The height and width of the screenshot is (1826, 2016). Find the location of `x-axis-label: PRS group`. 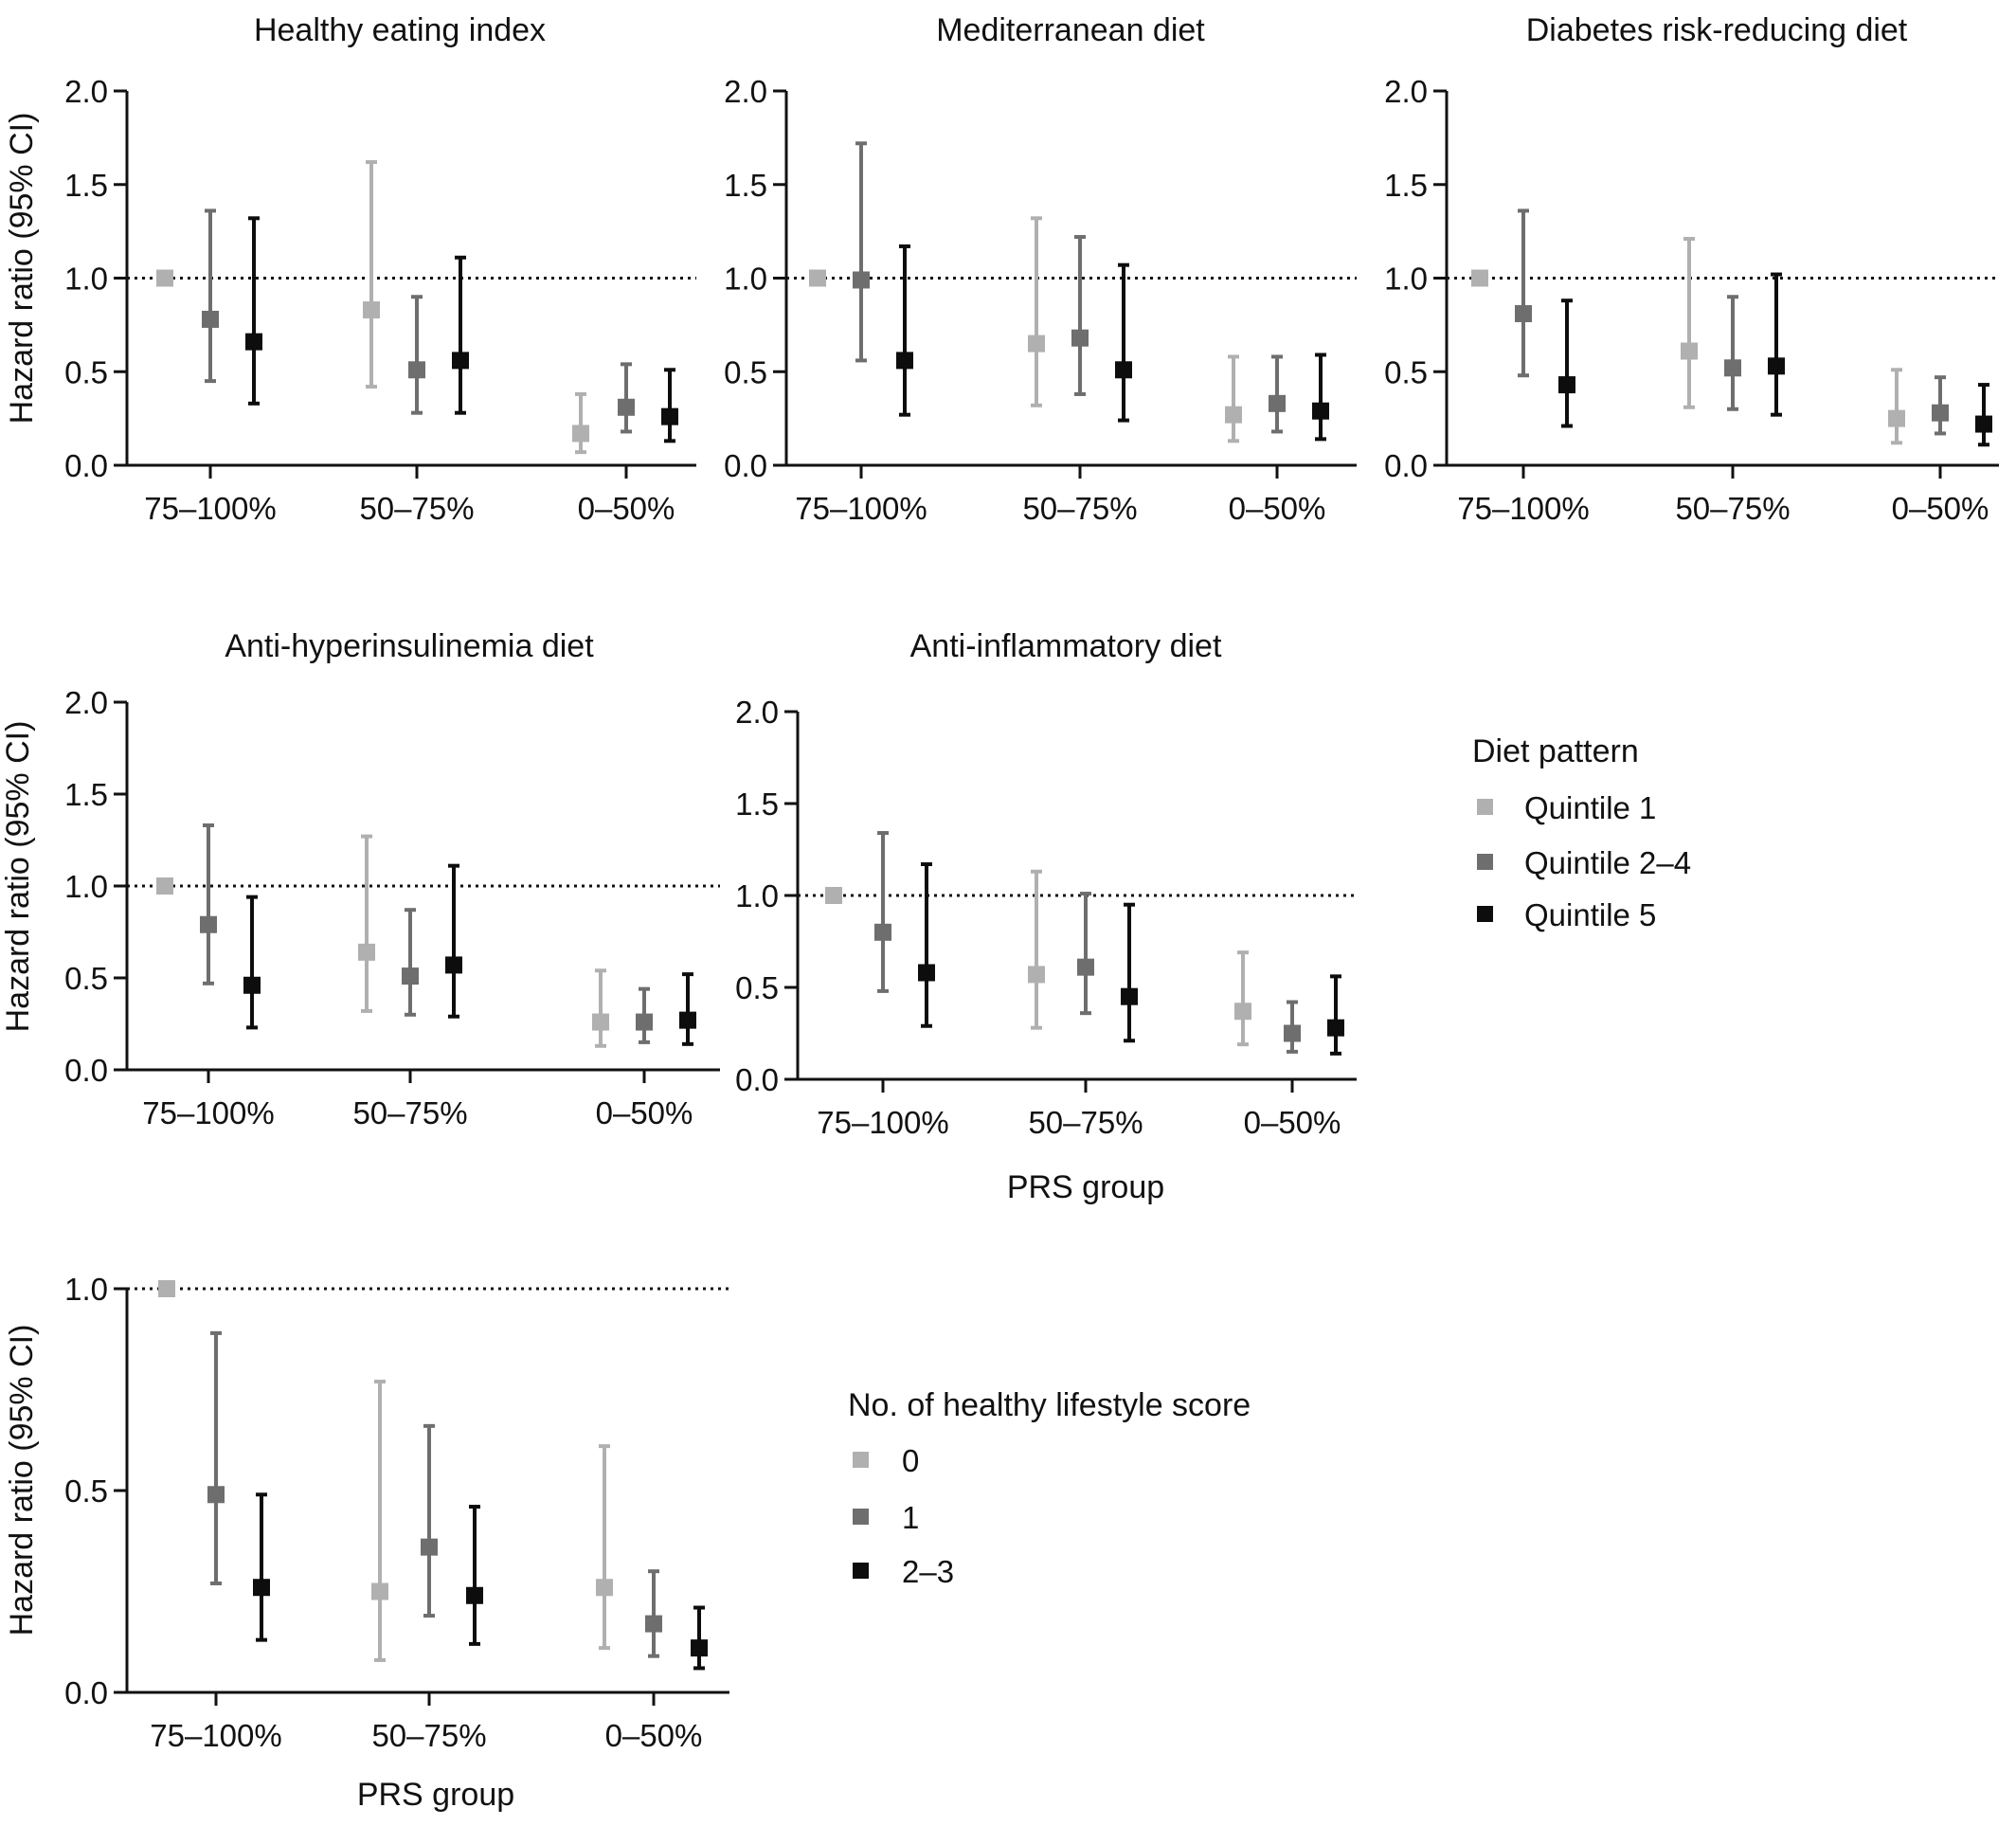

x-axis-label: PRS group is located at coordinates (435, 1795).